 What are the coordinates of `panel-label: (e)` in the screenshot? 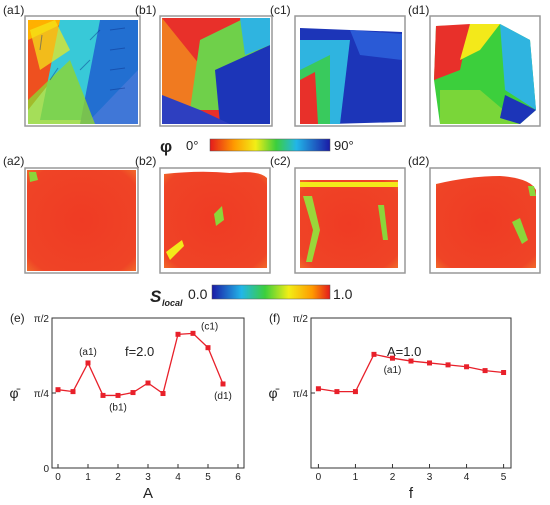 It's located at (17, 318).